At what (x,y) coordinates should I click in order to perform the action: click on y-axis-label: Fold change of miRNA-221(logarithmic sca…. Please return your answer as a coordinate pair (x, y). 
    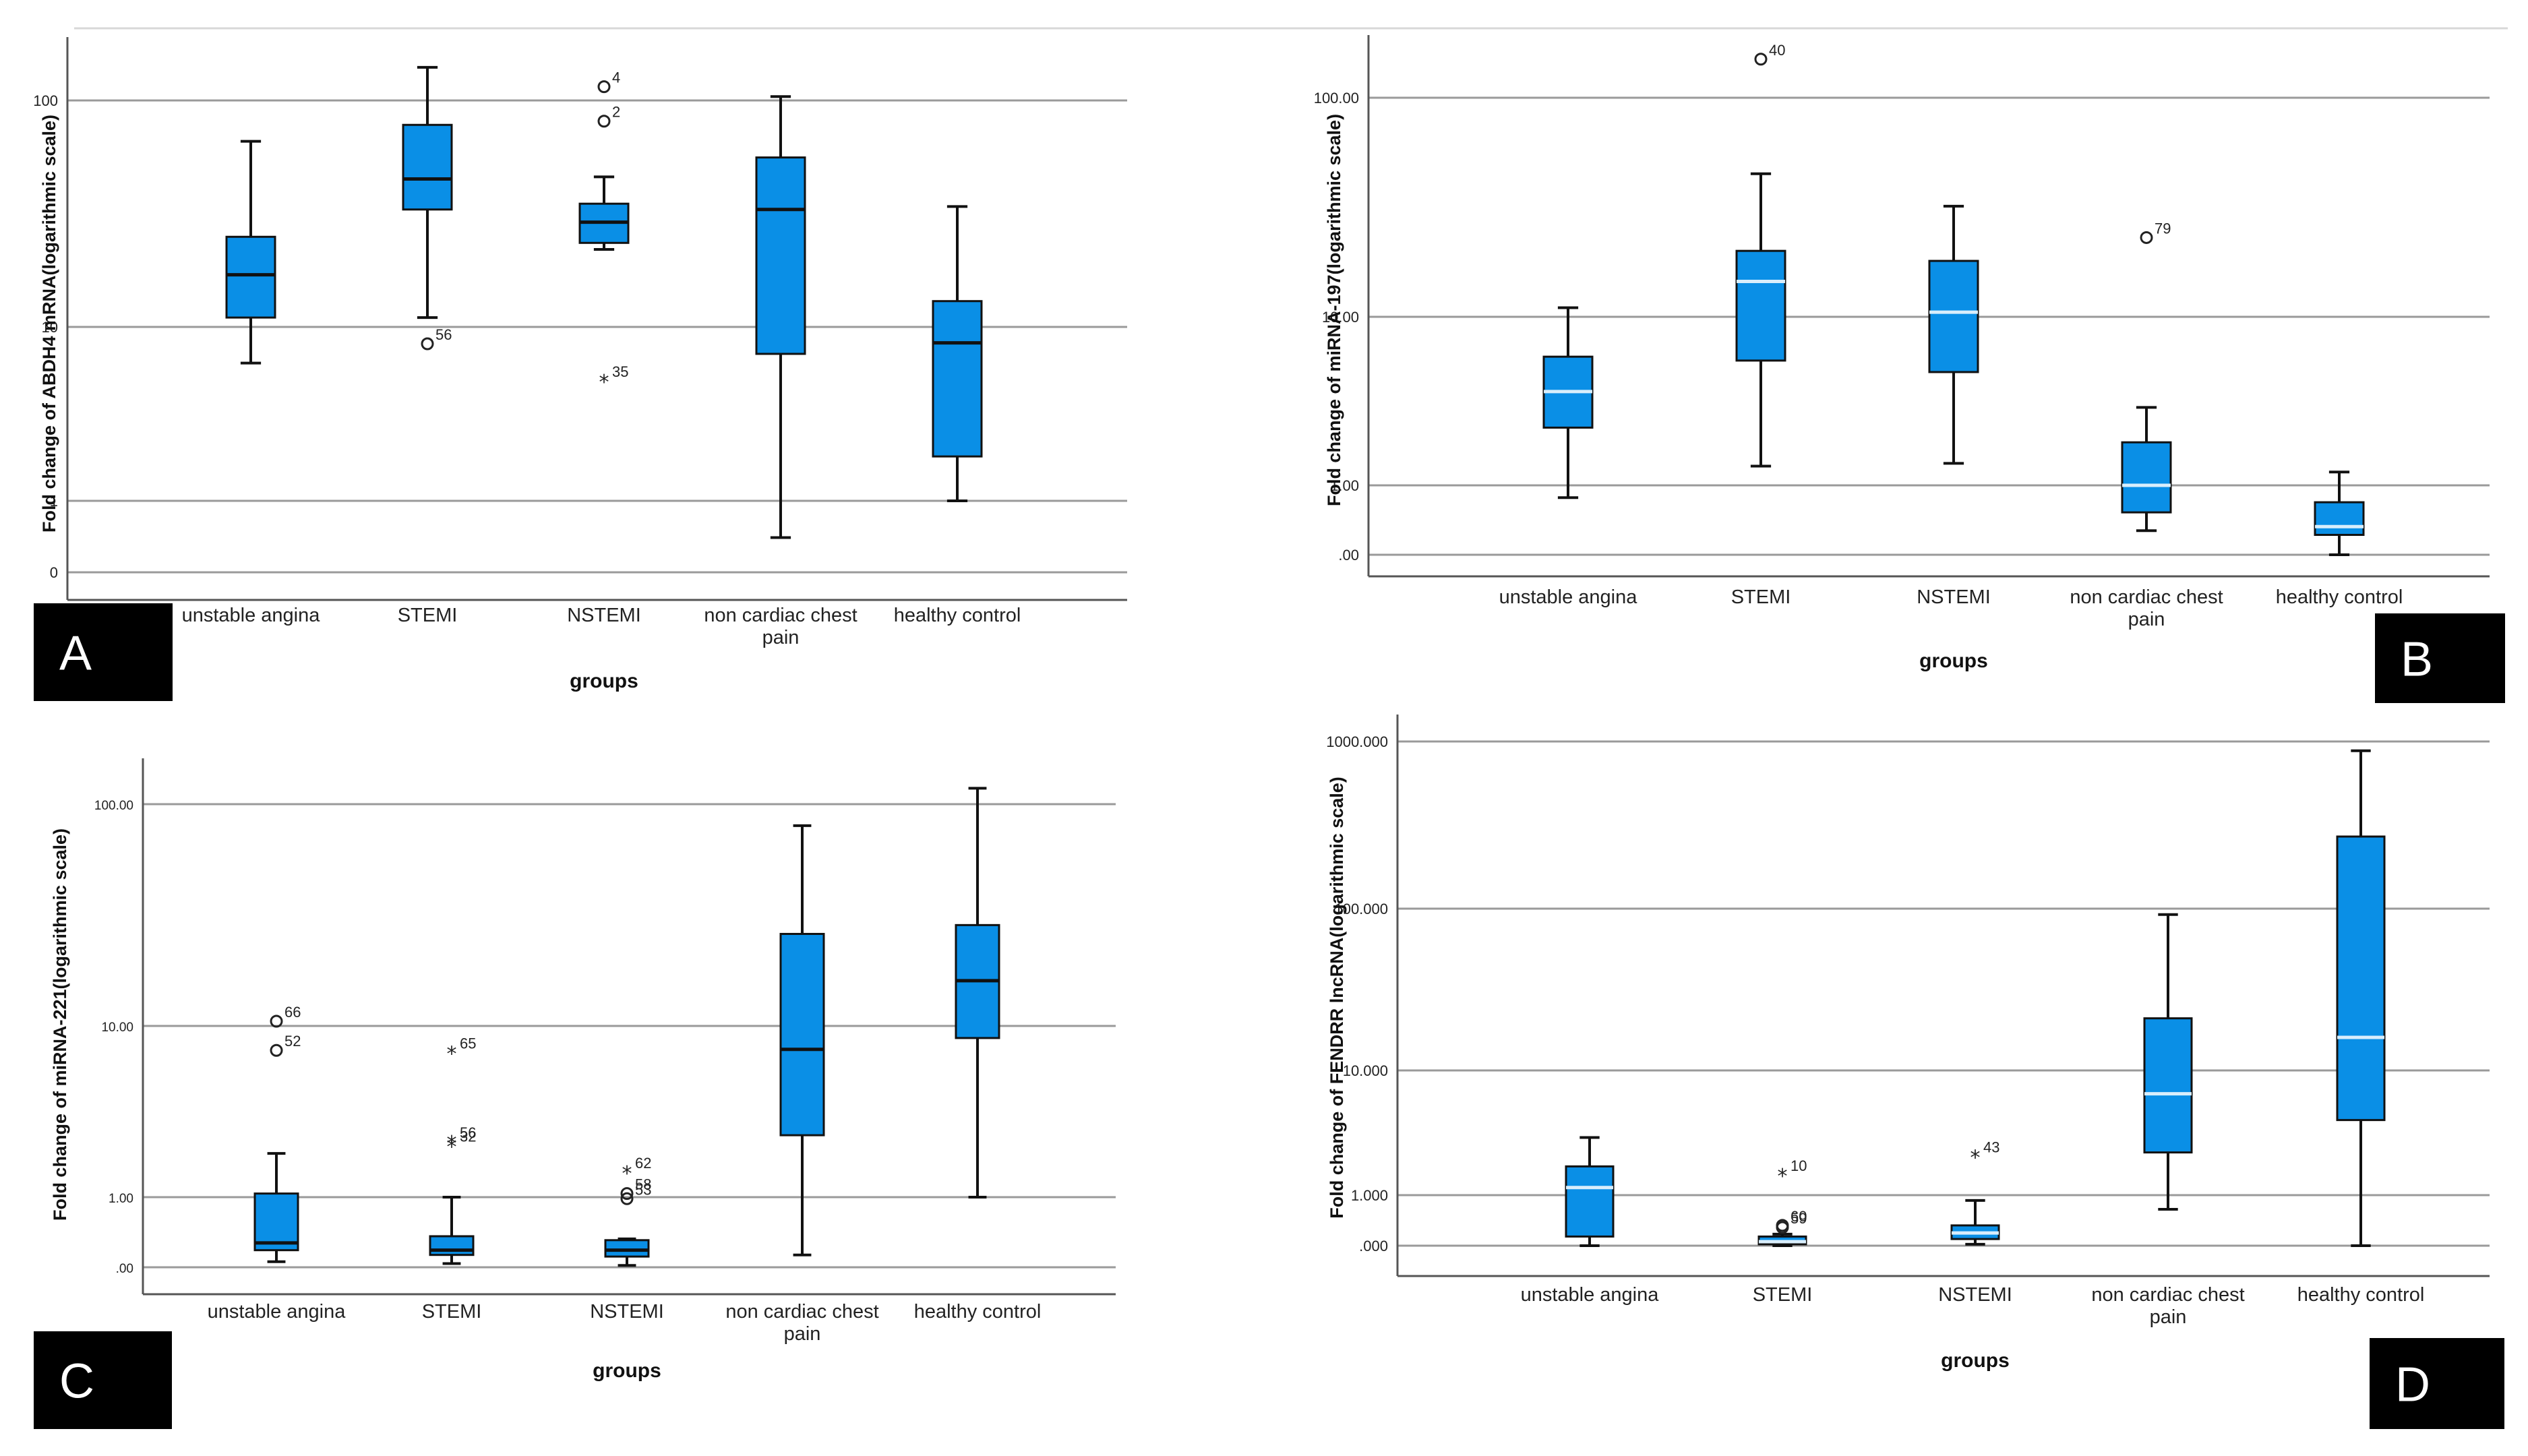
    Looking at the image, I should click on (60, 1024).